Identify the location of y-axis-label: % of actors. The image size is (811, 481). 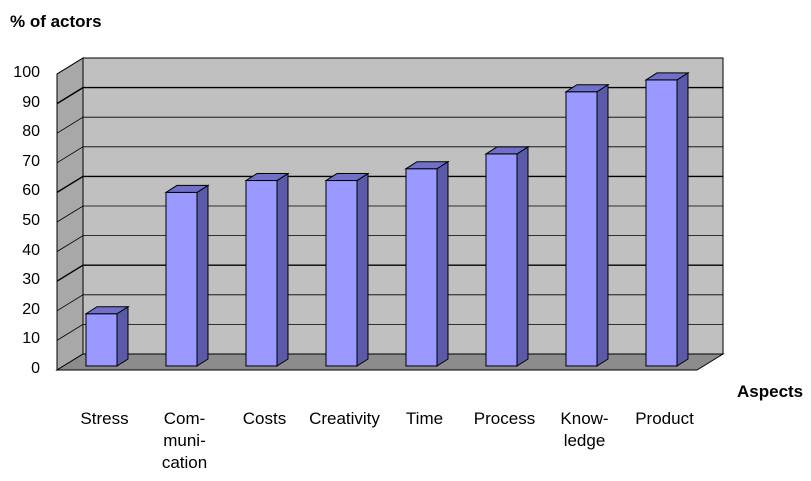
(56, 21).